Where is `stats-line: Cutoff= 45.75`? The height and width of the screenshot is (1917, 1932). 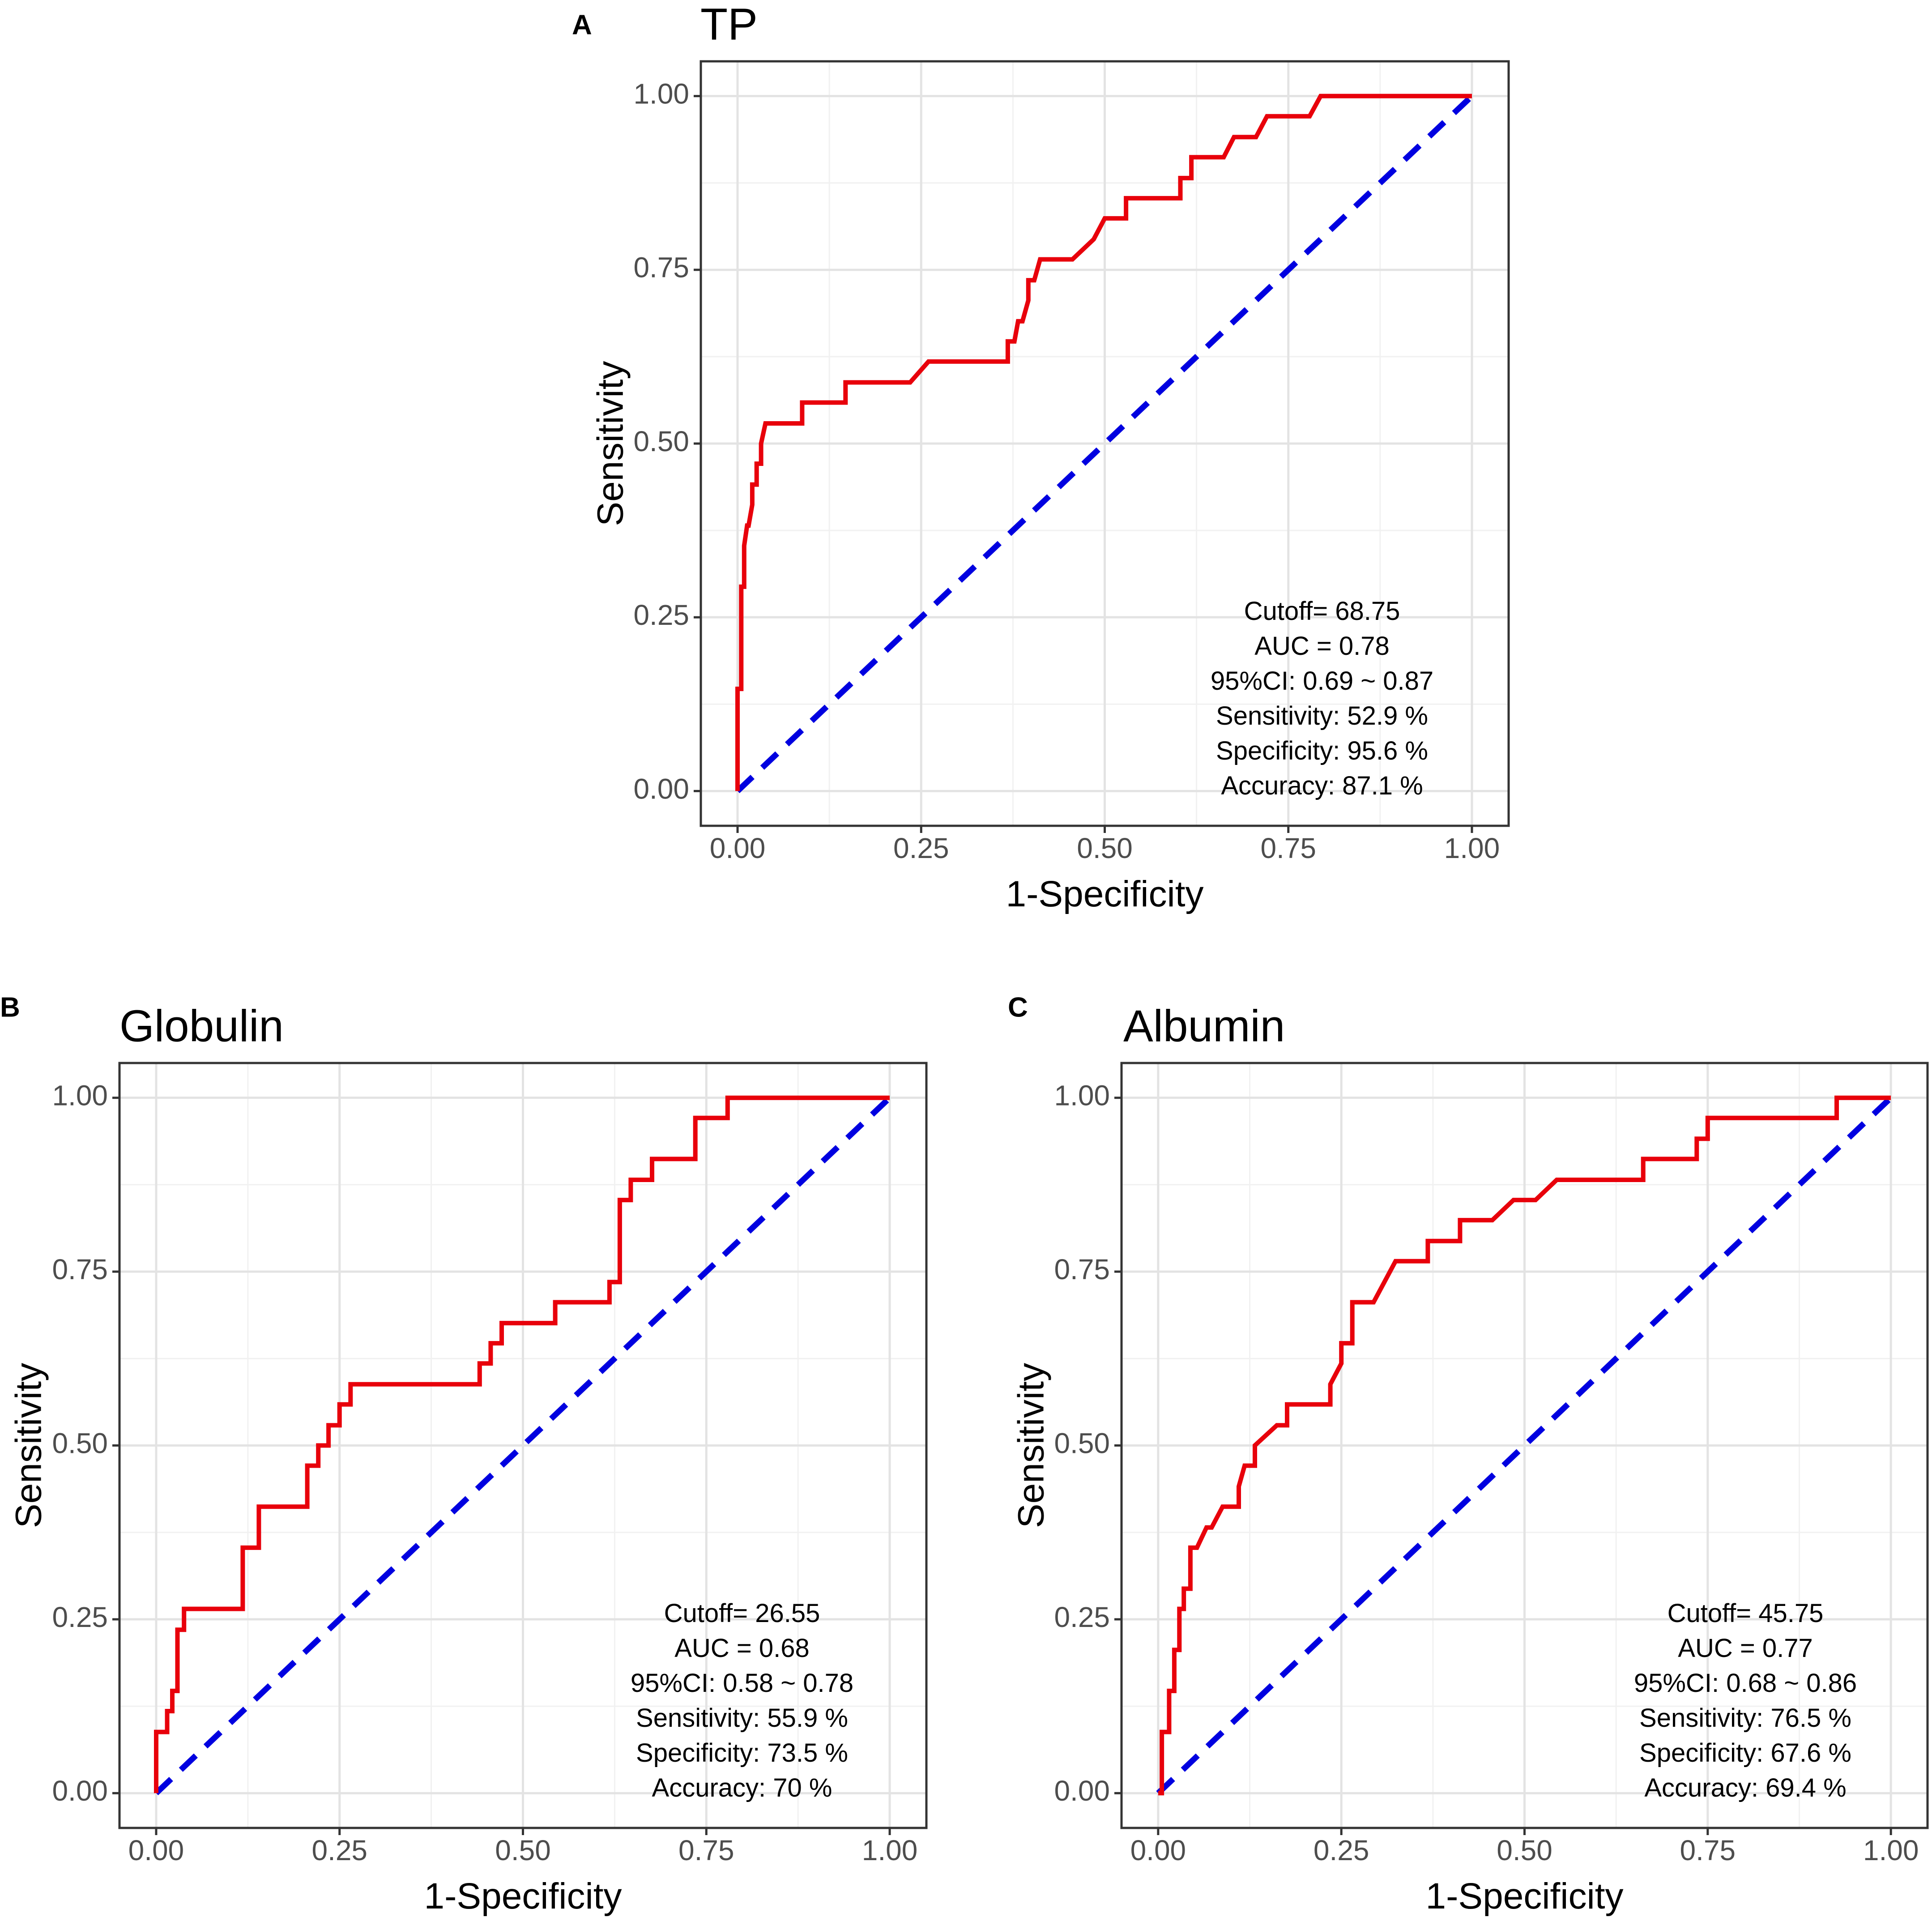 stats-line: Cutoff= 45.75 is located at coordinates (1746, 1613).